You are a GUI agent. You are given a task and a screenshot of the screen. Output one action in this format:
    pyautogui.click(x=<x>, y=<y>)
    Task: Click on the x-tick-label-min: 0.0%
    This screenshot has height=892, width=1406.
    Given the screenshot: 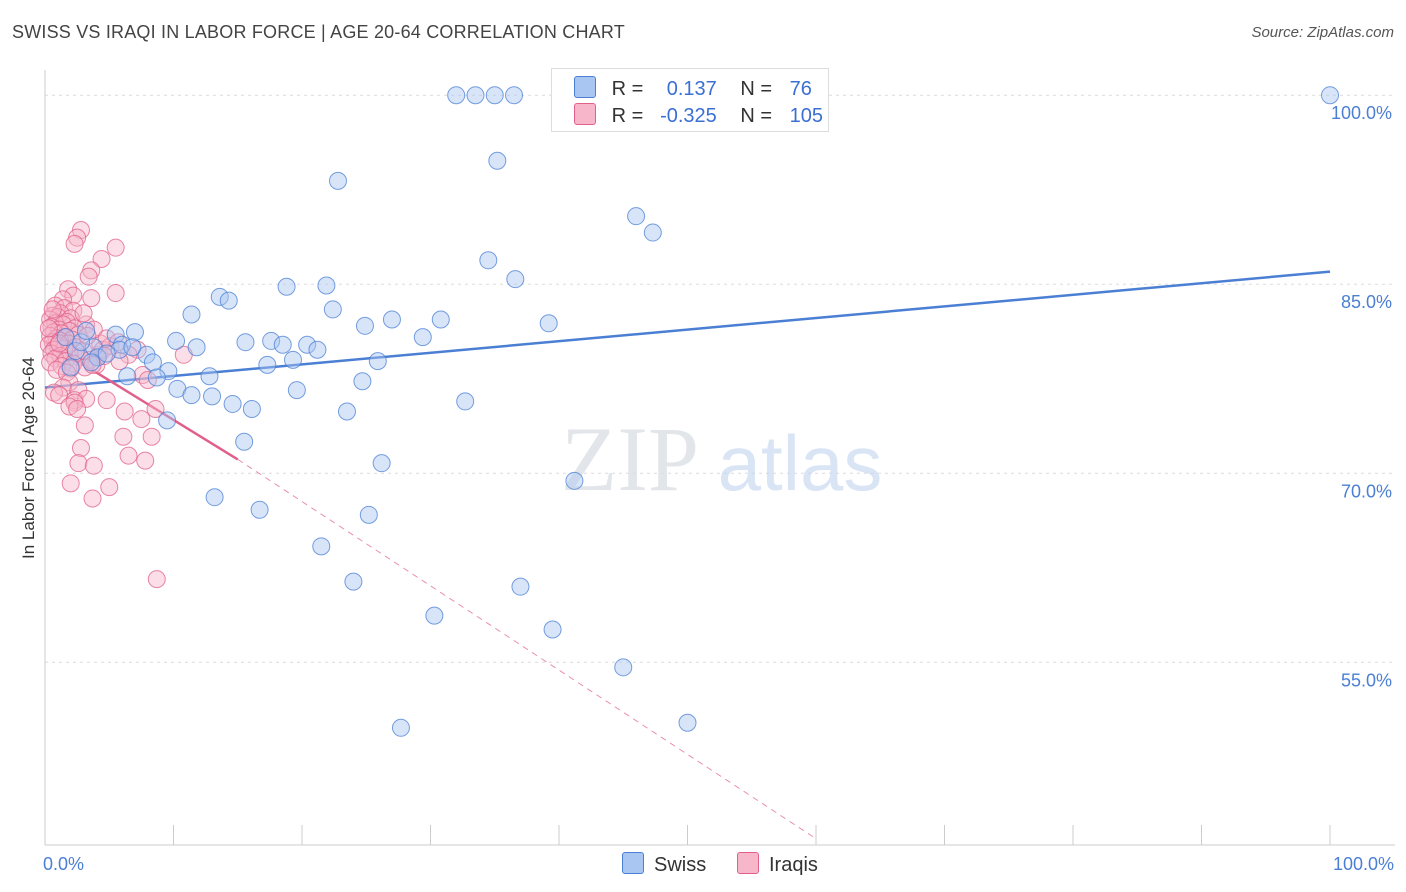 What is the action you would take?
    pyautogui.click(x=63, y=864)
    